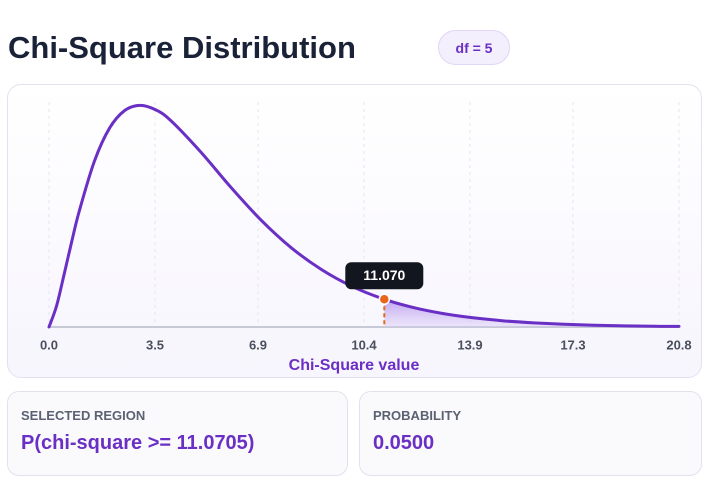 The width and height of the screenshot is (708, 480). Describe the element at coordinates (469, 344) in the screenshot. I see `x-tick-label: 13.9` at that location.